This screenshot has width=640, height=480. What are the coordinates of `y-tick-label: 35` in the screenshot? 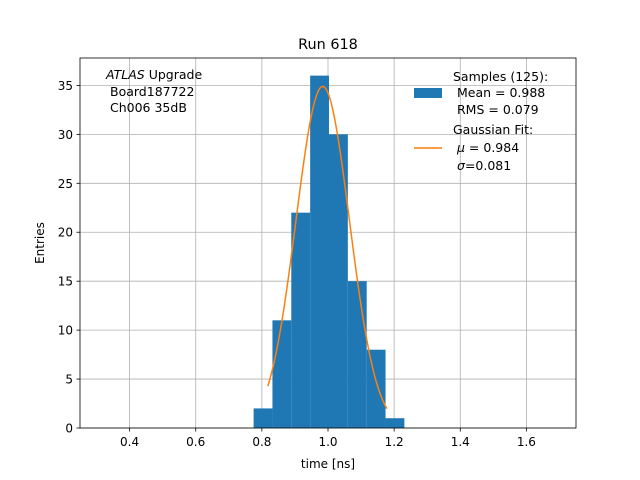 It's located at (65, 86).